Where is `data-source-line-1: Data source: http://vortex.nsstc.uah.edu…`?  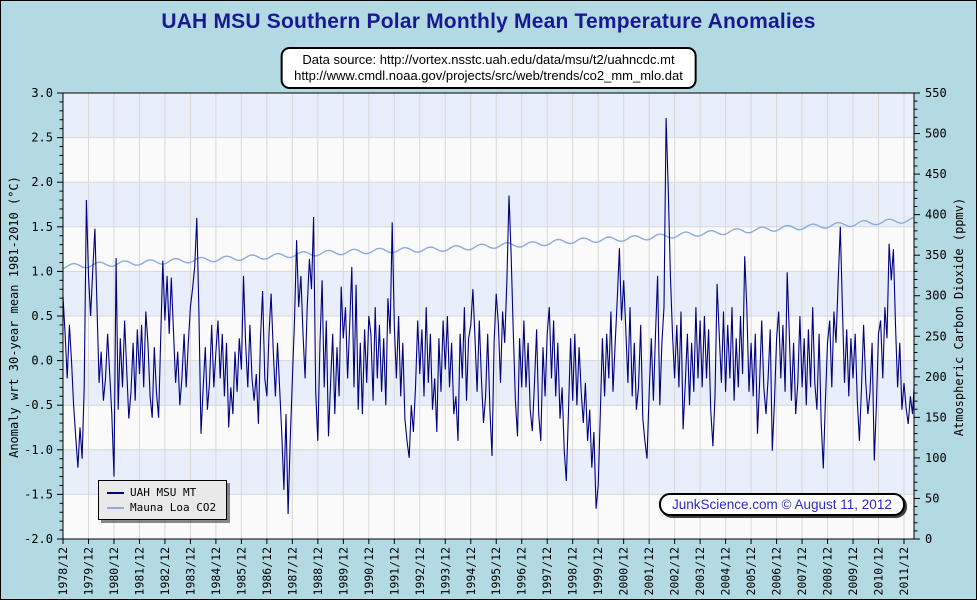 data-source-line-1: Data source: http://vortex.nsstc.uah.edu… is located at coordinates (488, 59).